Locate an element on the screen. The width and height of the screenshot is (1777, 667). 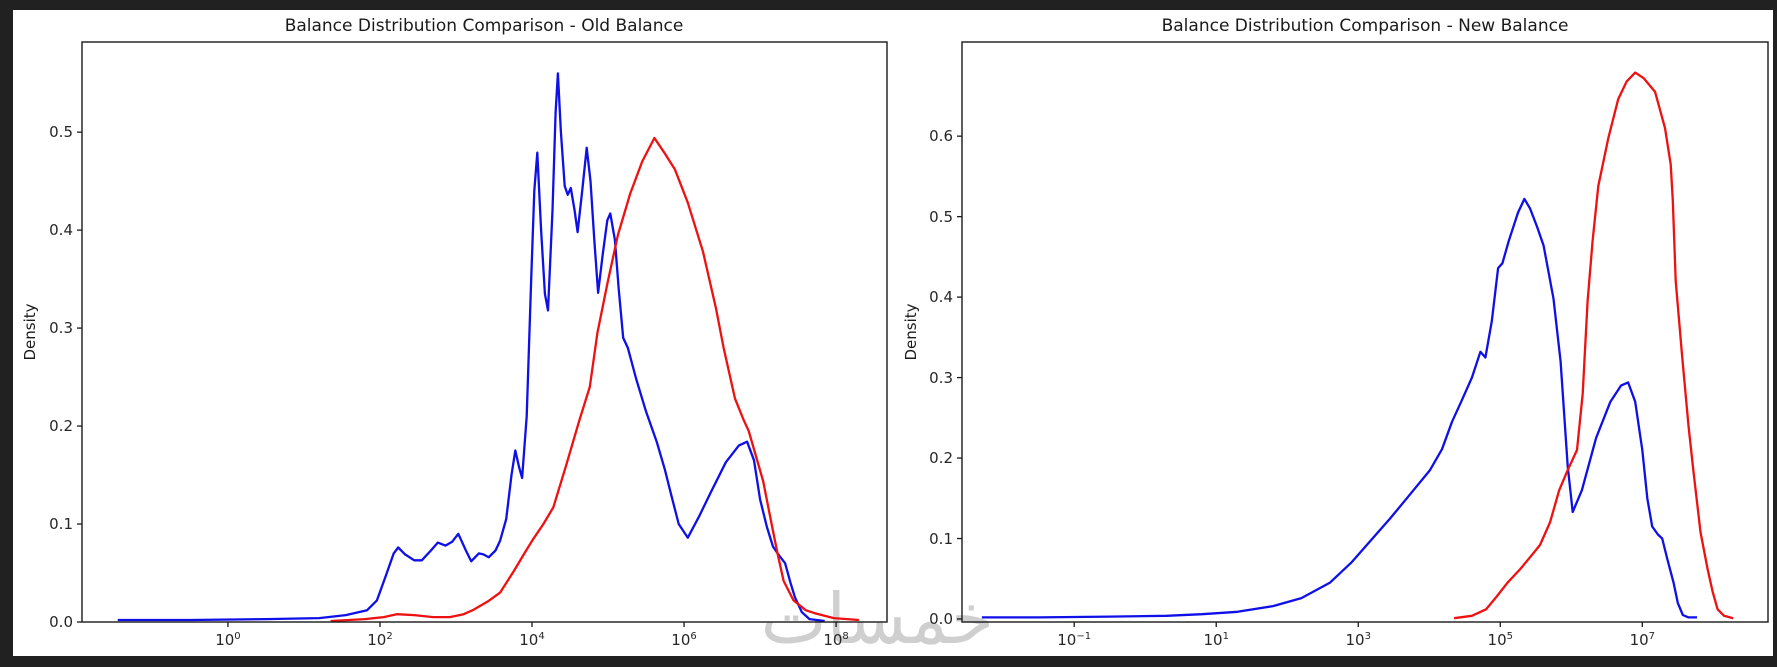
x-tick-label: 101 is located at coordinates (1216, 640).